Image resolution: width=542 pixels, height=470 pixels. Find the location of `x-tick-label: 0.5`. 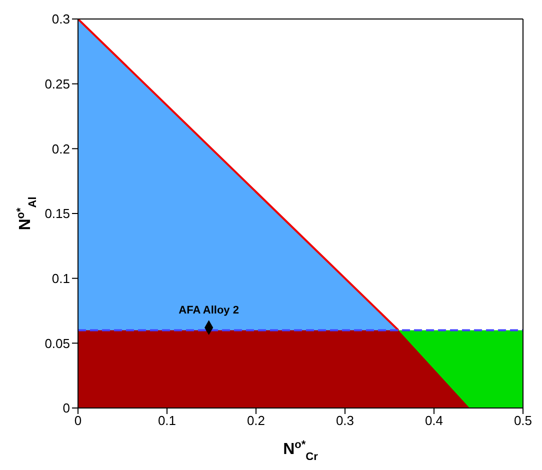

x-tick-label: 0.5 is located at coordinates (523, 420).